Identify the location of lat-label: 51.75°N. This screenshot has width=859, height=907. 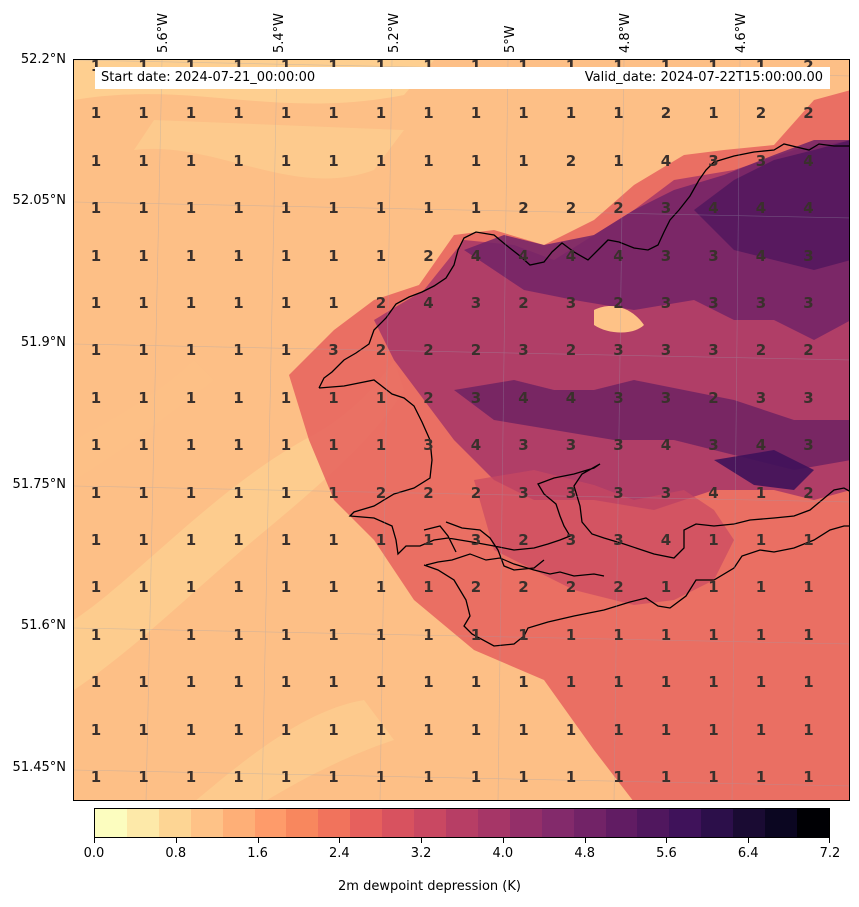
(39, 484).